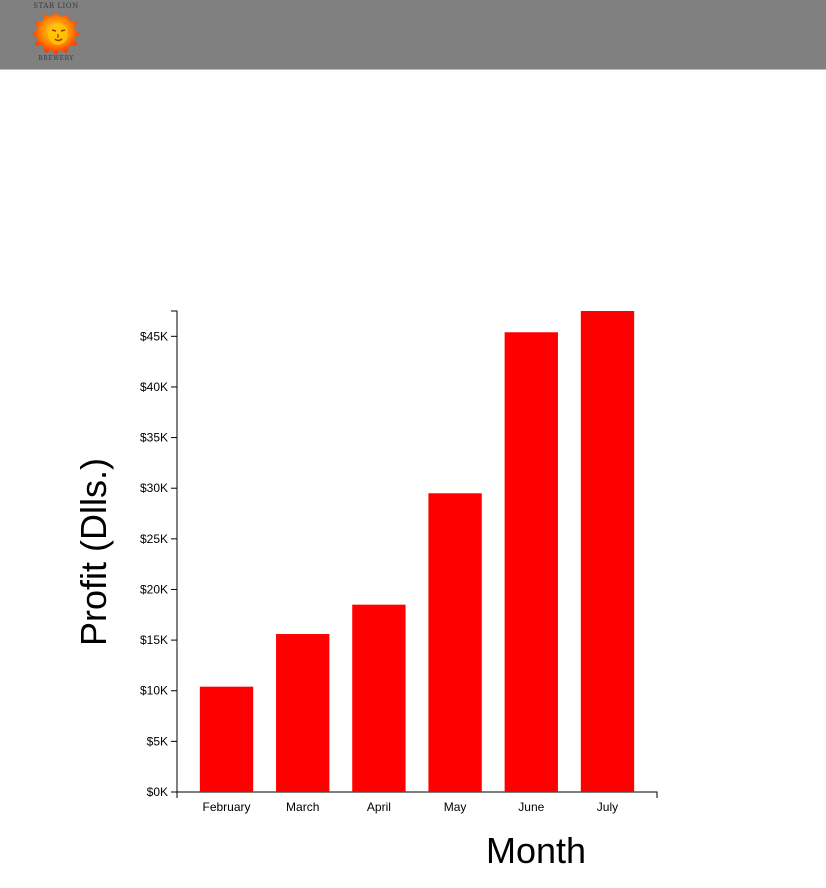  Describe the element at coordinates (93, 552) in the screenshot. I see `y-axis-title: Profit (Dlls.)` at that location.